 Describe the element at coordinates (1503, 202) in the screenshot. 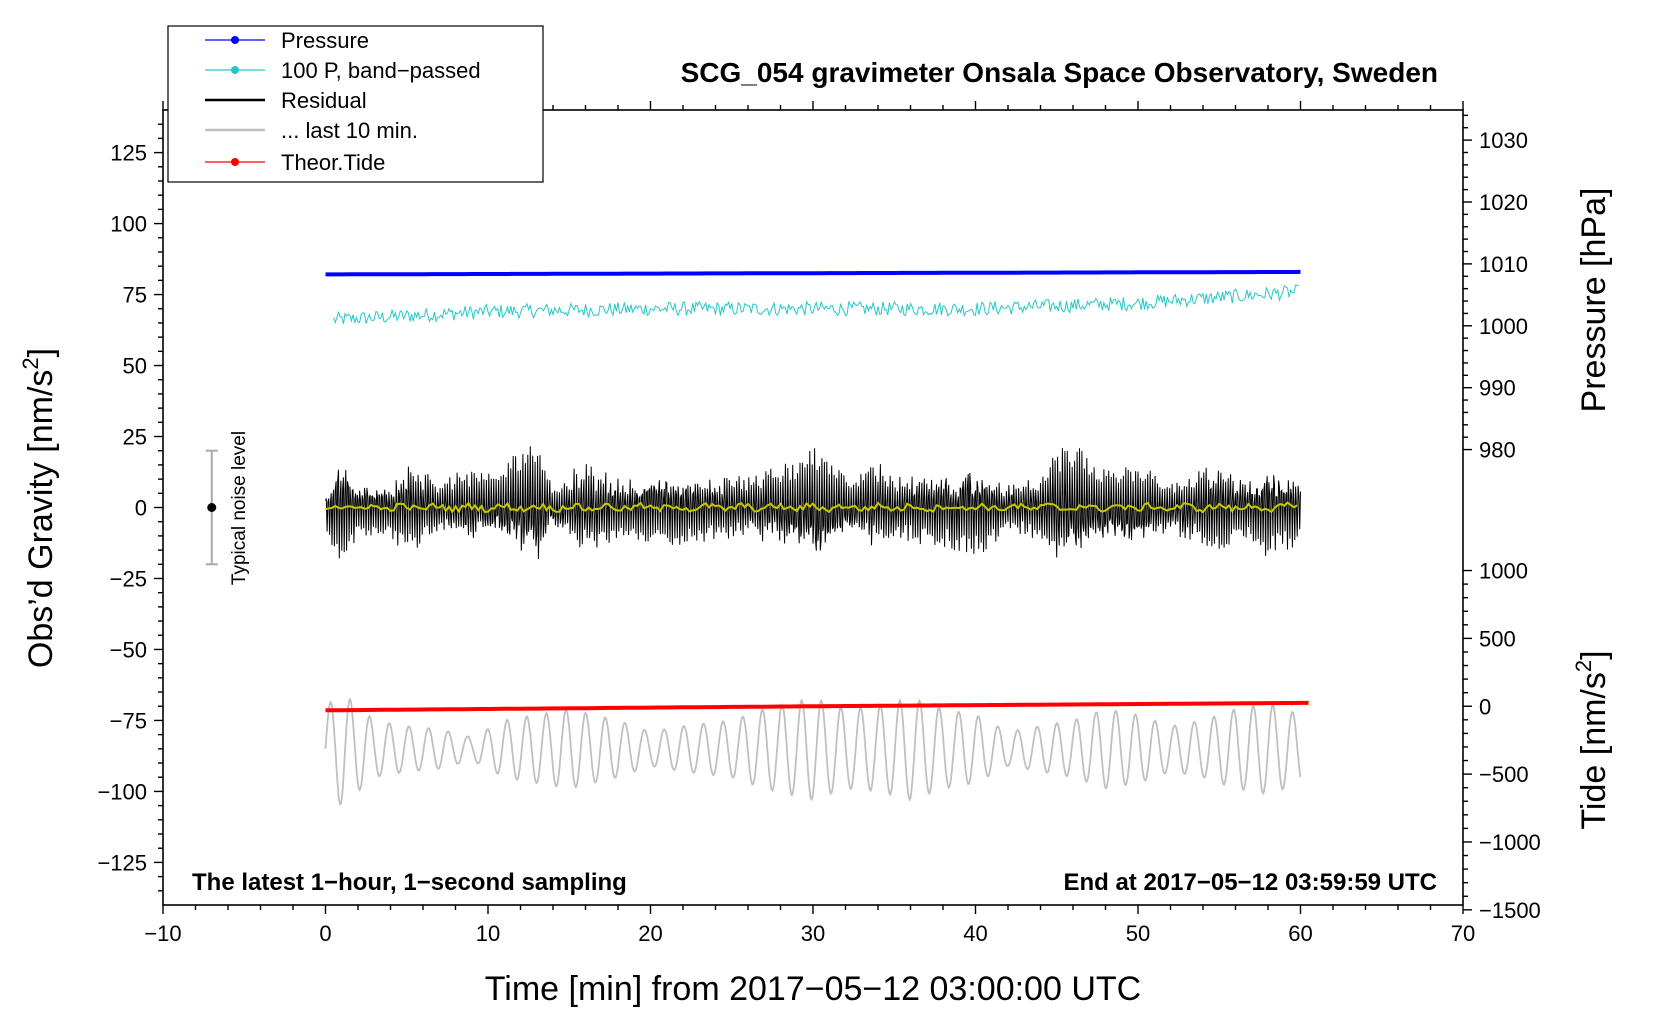

I see `pressure-tick-label: 1020` at that location.